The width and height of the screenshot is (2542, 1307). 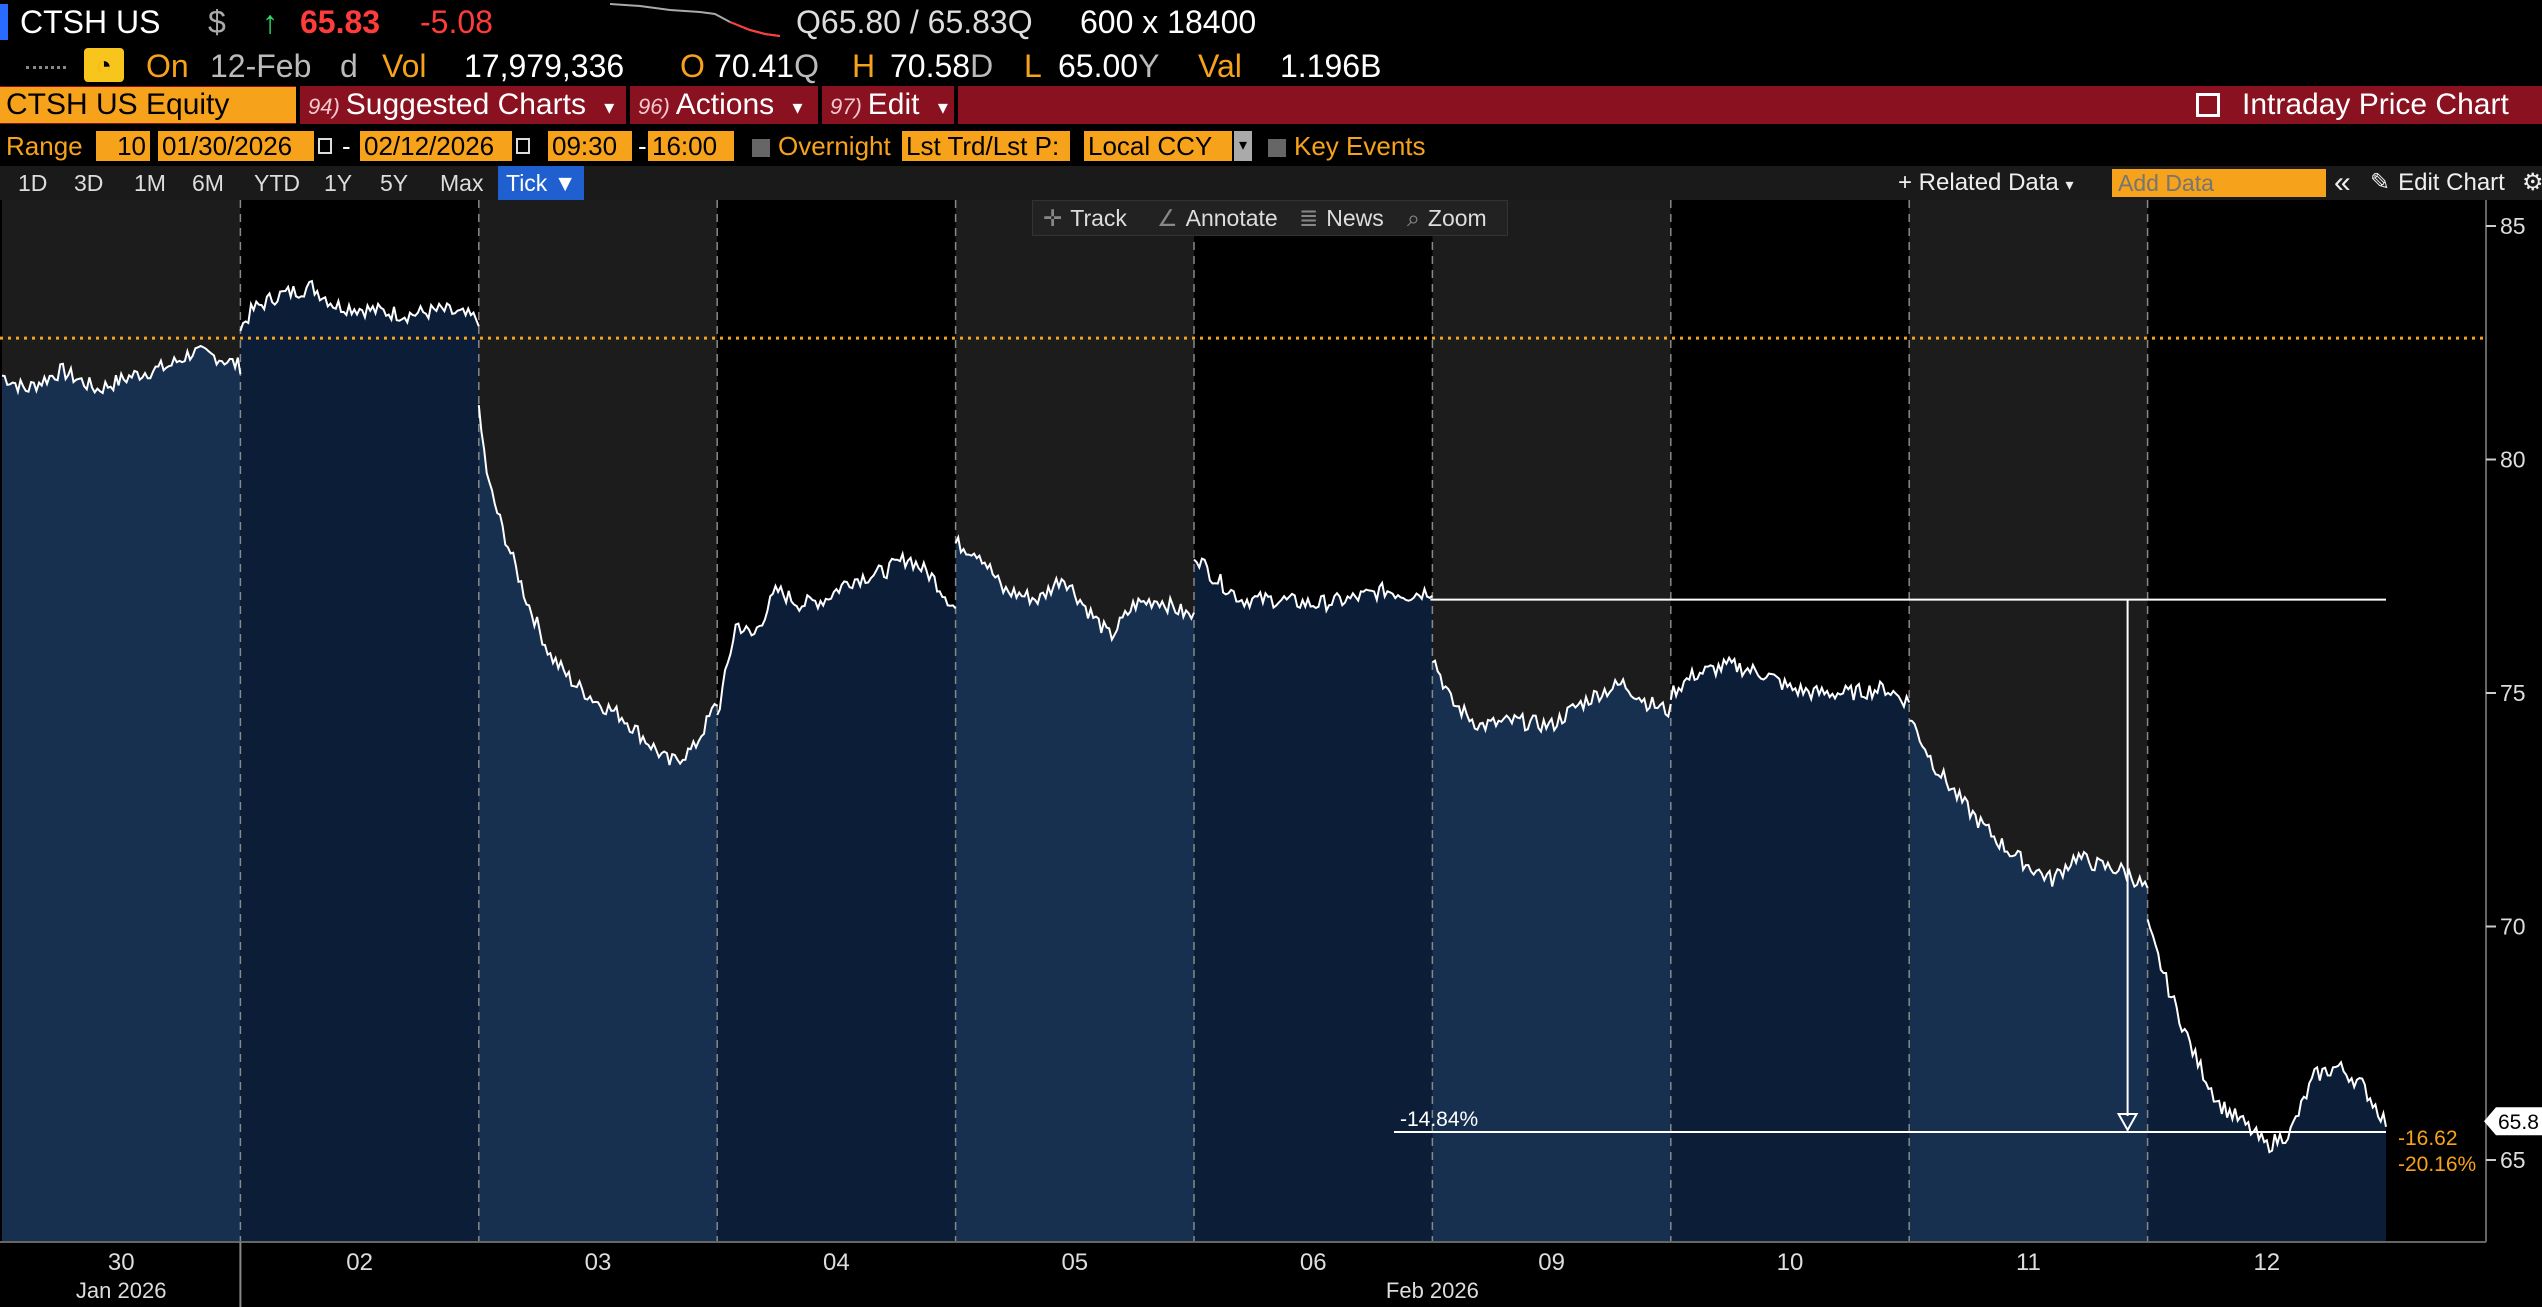 What do you see at coordinates (1432, 1290) in the screenshot?
I see `x-group-label: Feb 2026` at bounding box center [1432, 1290].